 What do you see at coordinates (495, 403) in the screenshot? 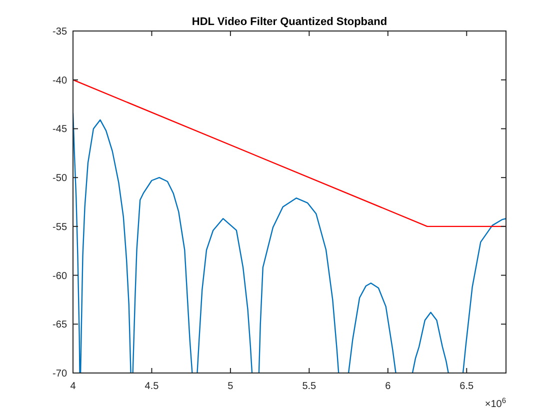
I see `text: ×10$^{6}$` at bounding box center [495, 403].